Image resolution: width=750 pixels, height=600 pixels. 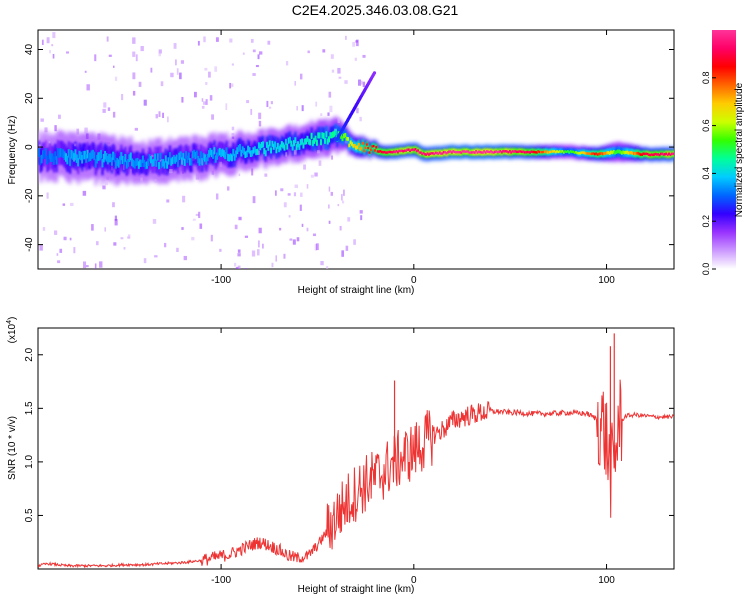 What do you see at coordinates (414, 280) in the screenshot?
I see `spectrogram-xtick-label: 0` at bounding box center [414, 280].